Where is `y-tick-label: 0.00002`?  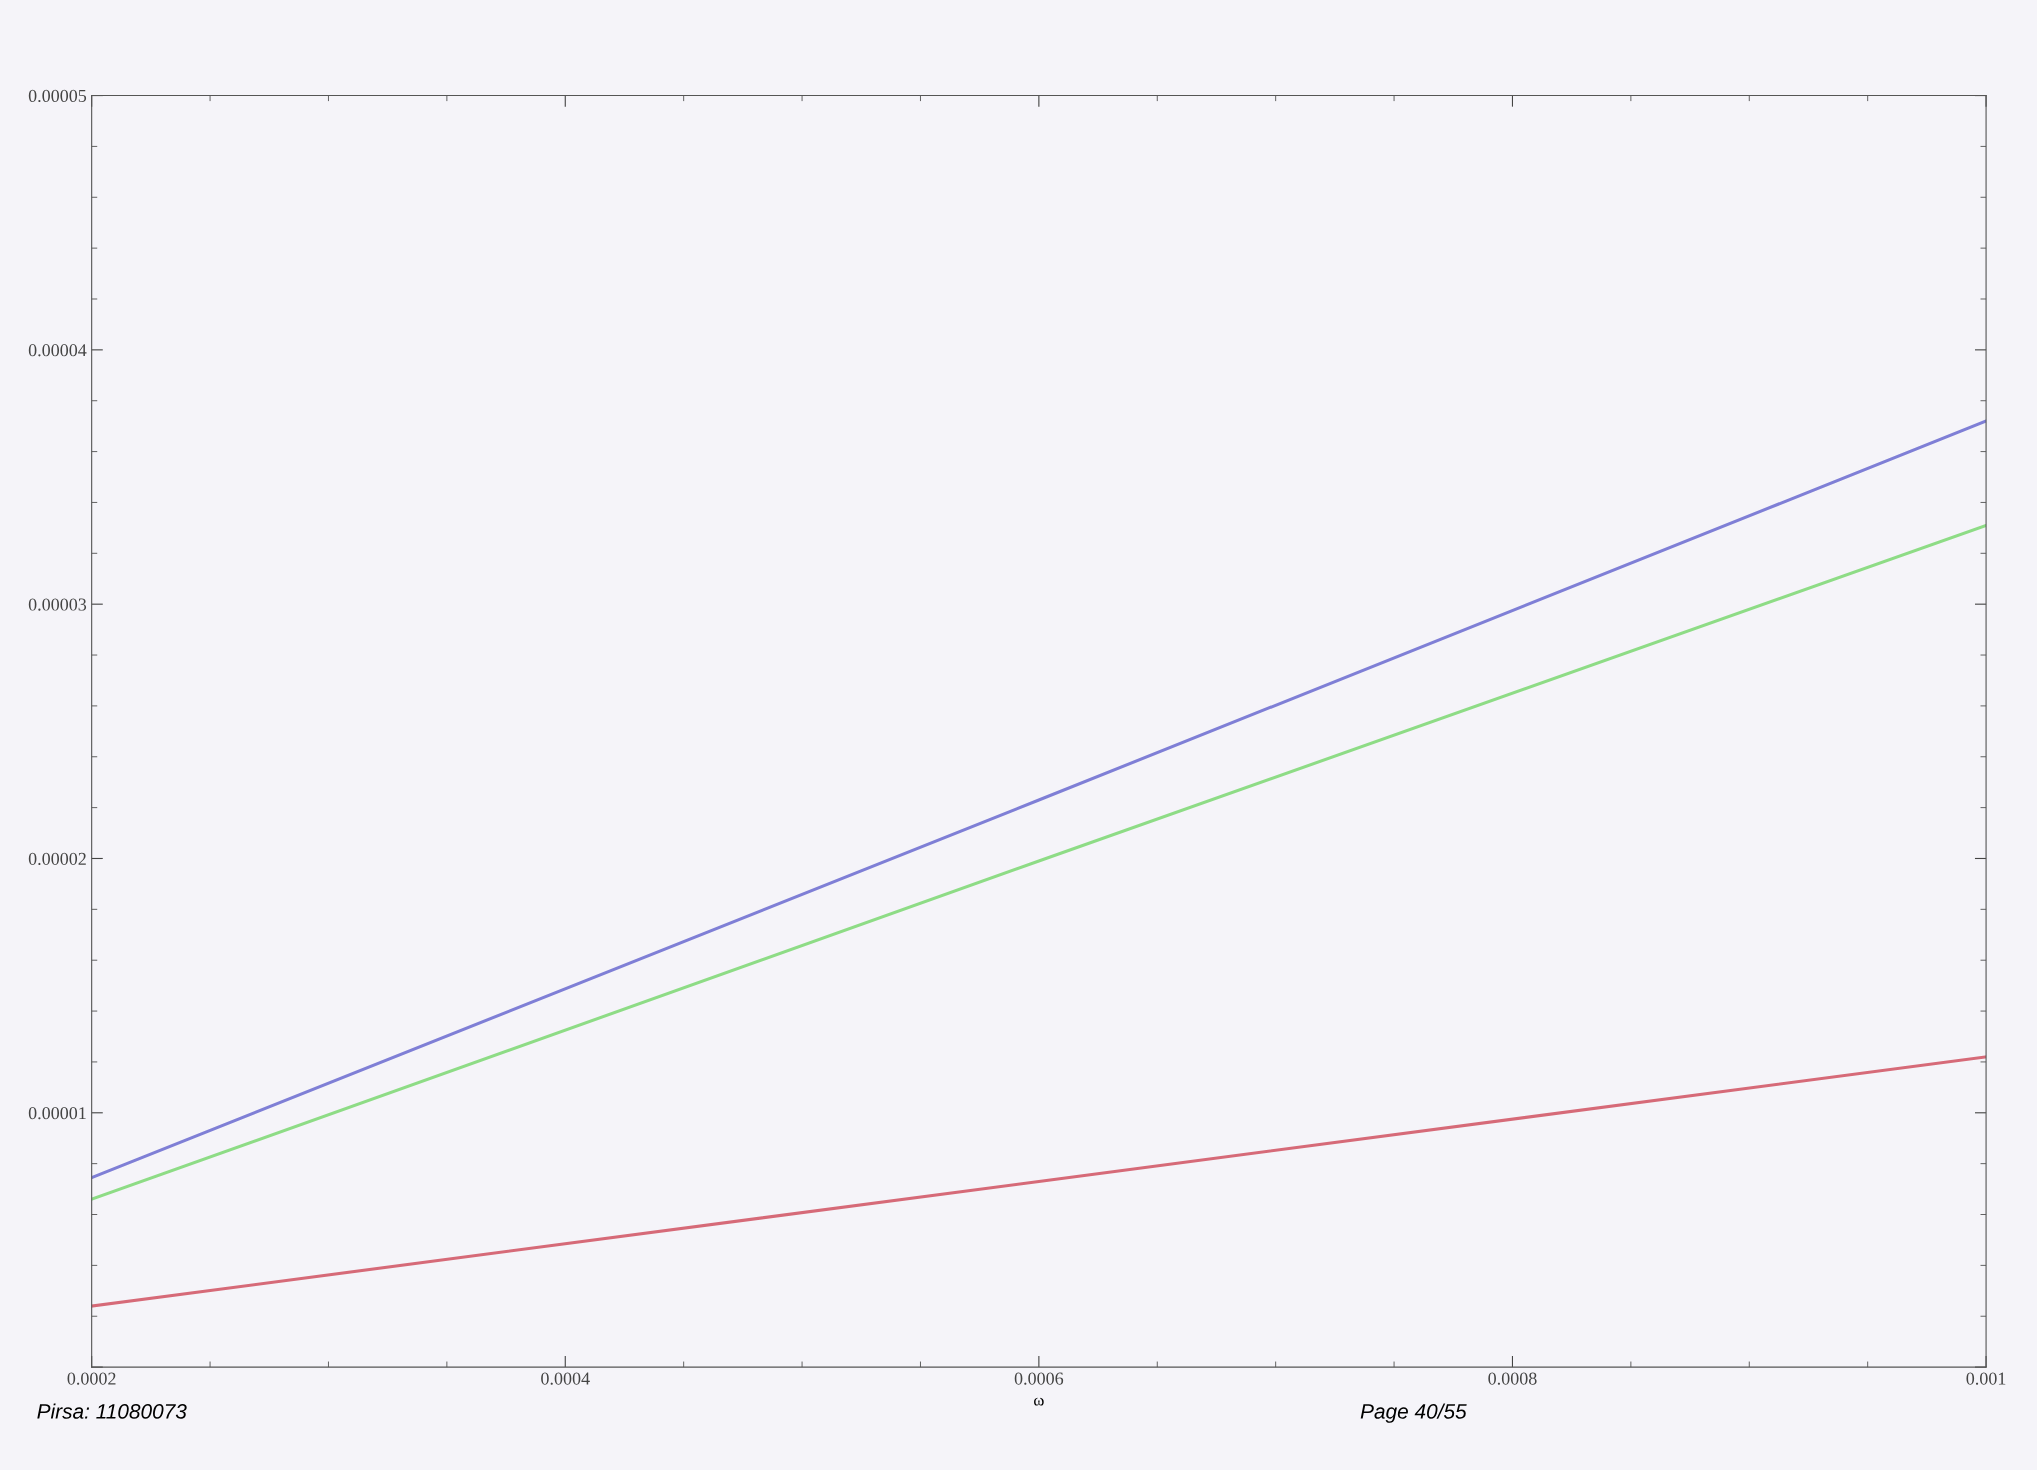
y-tick-label: 0.00002 is located at coordinates (57, 858).